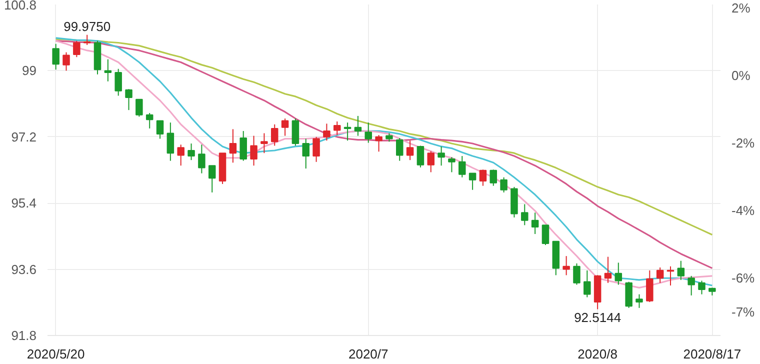  What do you see at coordinates (55, 354) in the screenshot?
I see `x-tick-label: 2020/5/20` at bounding box center [55, 354].